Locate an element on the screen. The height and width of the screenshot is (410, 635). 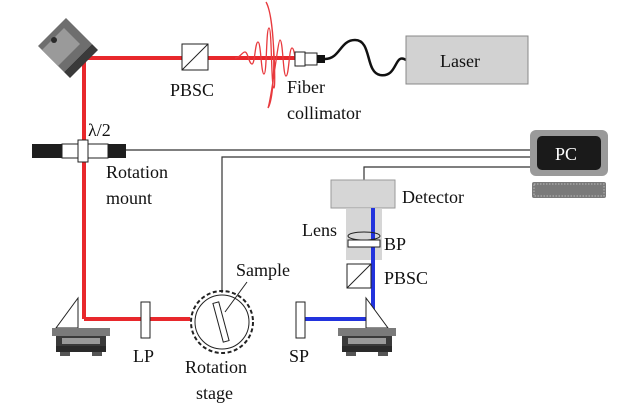
fiber-collimator is located at coordinates (309, 59).